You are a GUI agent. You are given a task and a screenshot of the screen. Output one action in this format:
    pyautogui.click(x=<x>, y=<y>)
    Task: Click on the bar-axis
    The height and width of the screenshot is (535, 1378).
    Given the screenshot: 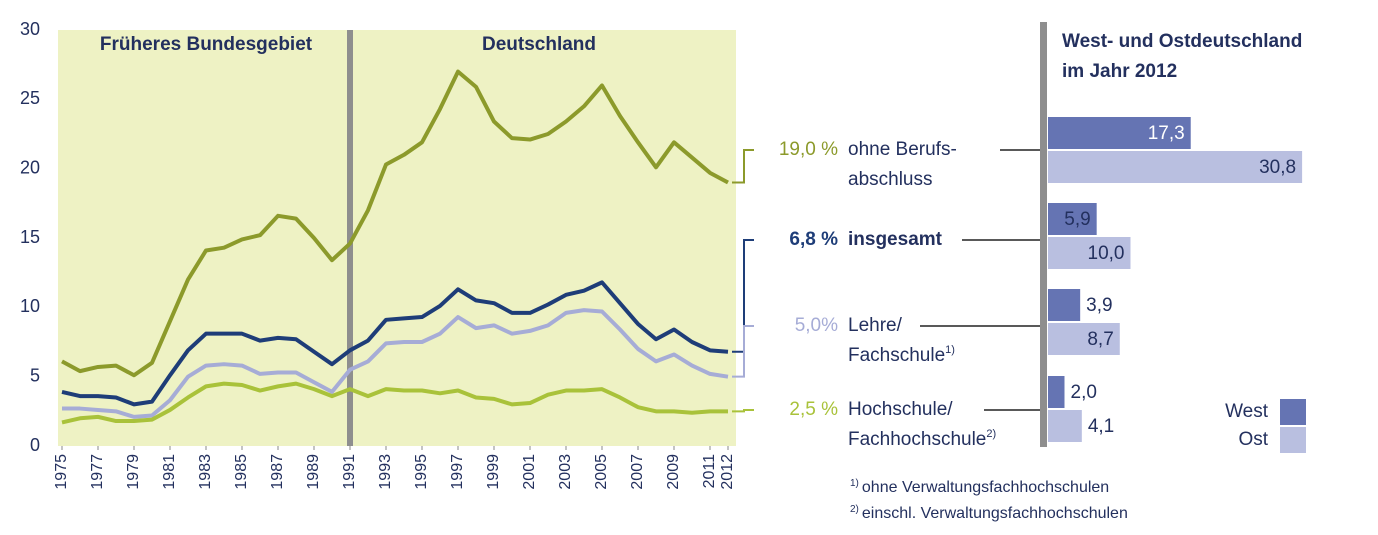 What is the action you would take?
    pyautogui.click(x=1043, y=234)
    